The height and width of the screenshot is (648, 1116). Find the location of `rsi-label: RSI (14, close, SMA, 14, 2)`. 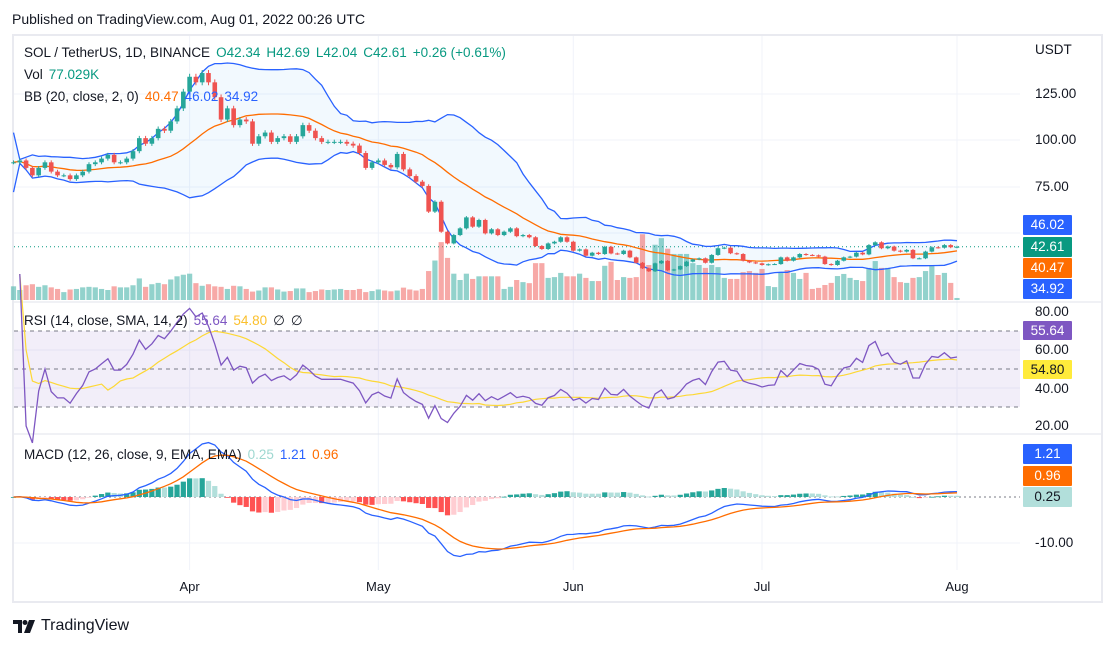

rsi-label: RSI (14, close, SMA, 14, 2) is located at coordinates (106, 320).